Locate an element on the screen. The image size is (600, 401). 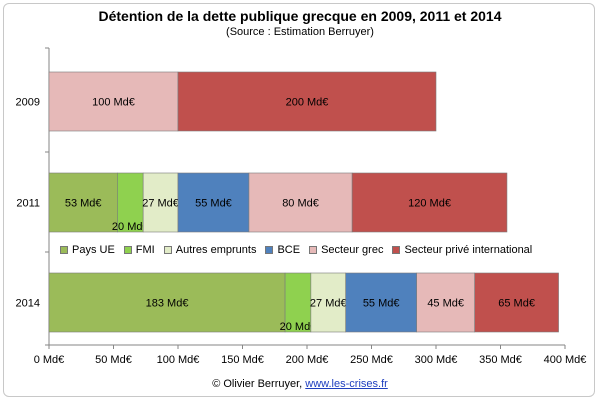
legend-label-0: Pays UE is located at coordinates (93, 250).